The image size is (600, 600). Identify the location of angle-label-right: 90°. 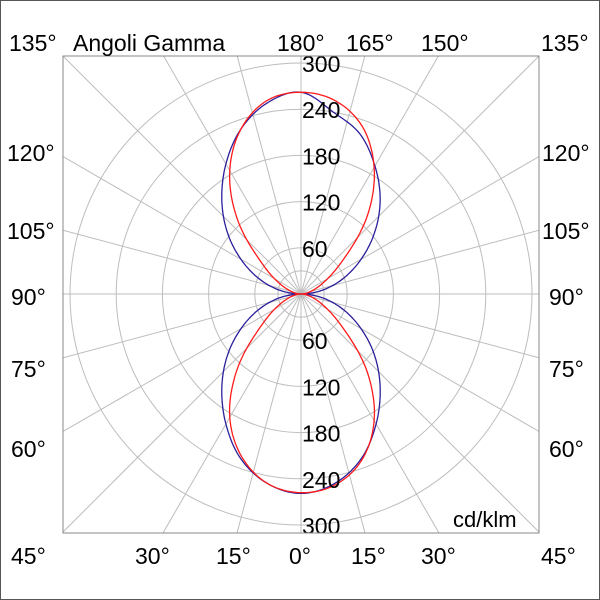
(566, 297).